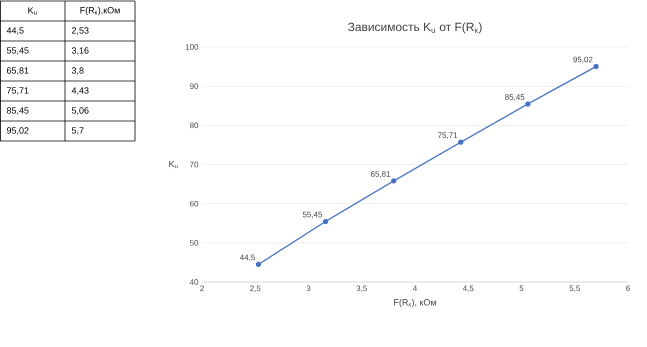 The width and height of the screenshot is (647, 347). I want to click on text: 75,71, so click(17, 91).